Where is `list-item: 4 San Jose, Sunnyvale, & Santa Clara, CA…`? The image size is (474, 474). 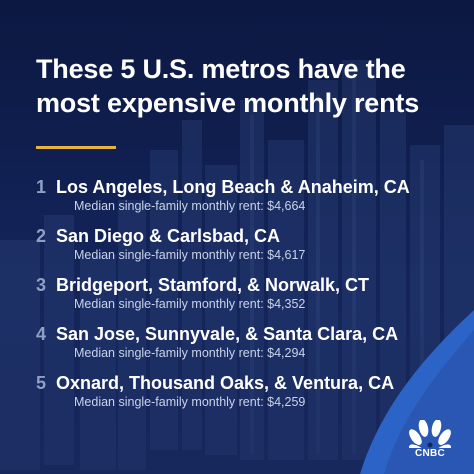 list-item: 4 San Jose, Sunnyvale, & Santa Clara, CA… is located at coordinates (246, 347).